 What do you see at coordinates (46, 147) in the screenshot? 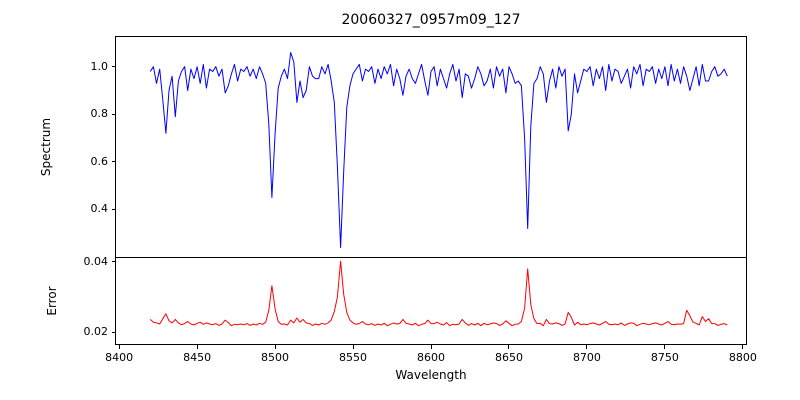
I see `spectrum-axis-label: Spectrum` at bounding box center [46, 147].